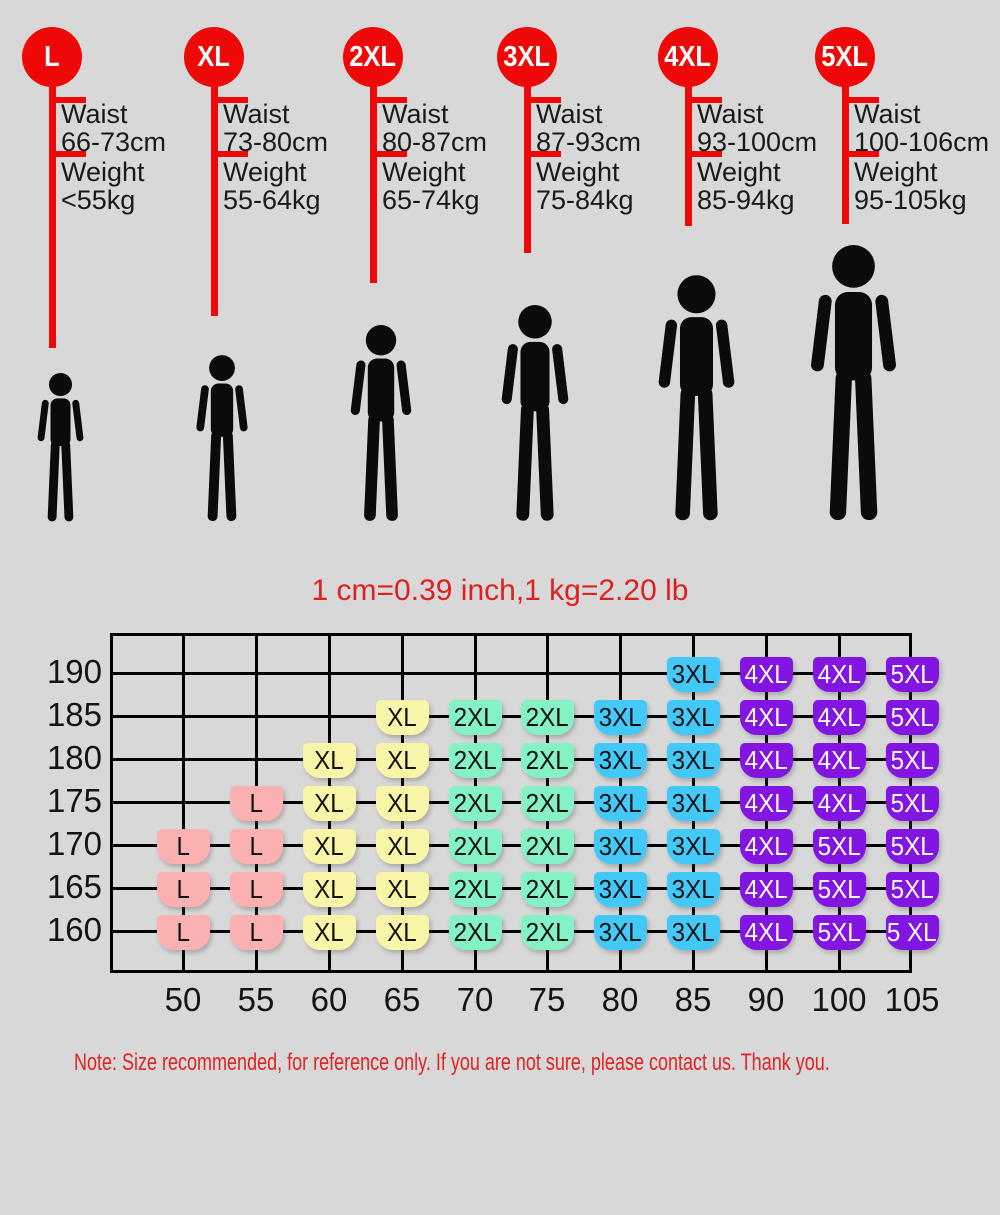  I want to click on size-circle-badge: XL, so click(214, 57).